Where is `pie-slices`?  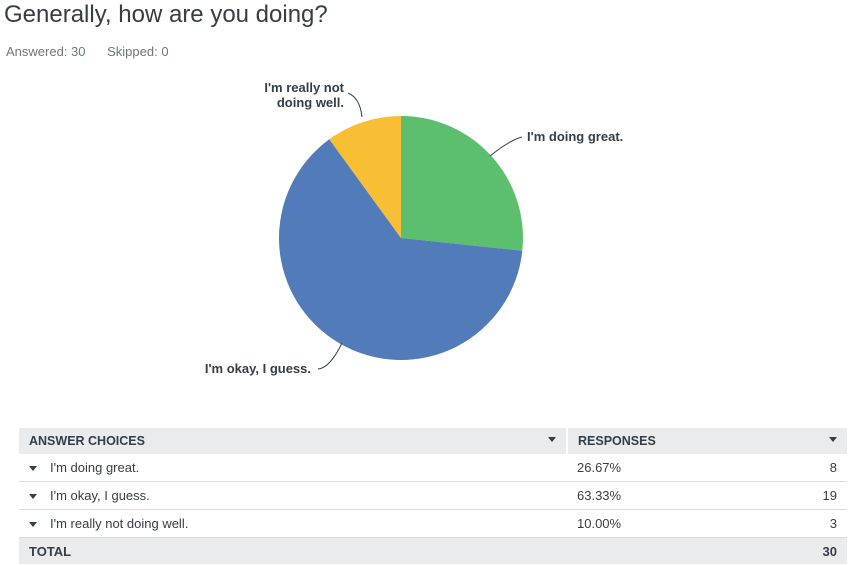
pie-slices is located at coordinates (400, 238).